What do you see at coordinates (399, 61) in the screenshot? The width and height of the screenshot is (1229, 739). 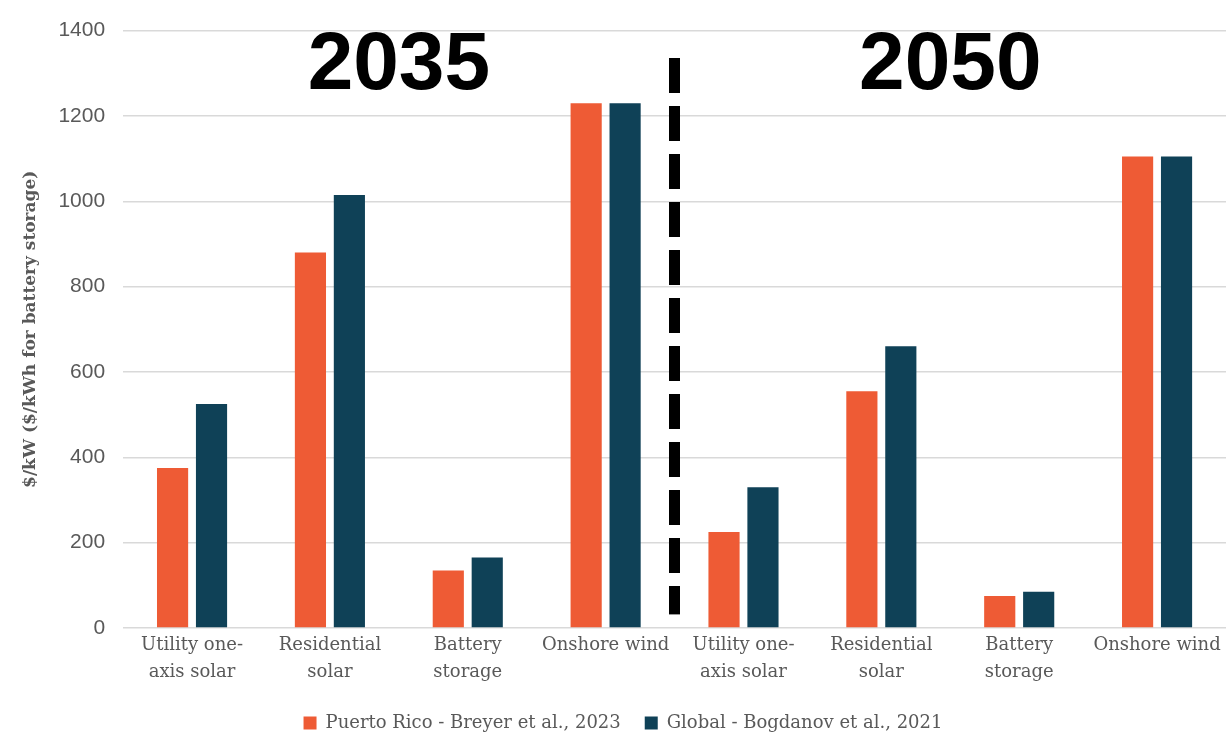 I see `annotation: 2035` at bounding box center [399, 61].